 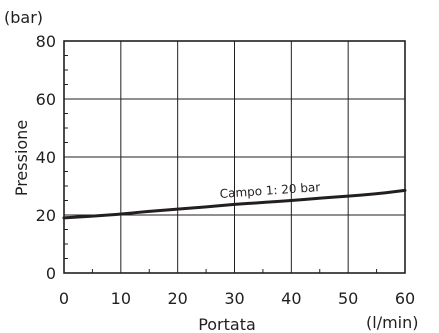 What do you see at coordinates (291, 298) in the screenshot?
I see `x-tick-label: 40` at bounding box center [291, 298].